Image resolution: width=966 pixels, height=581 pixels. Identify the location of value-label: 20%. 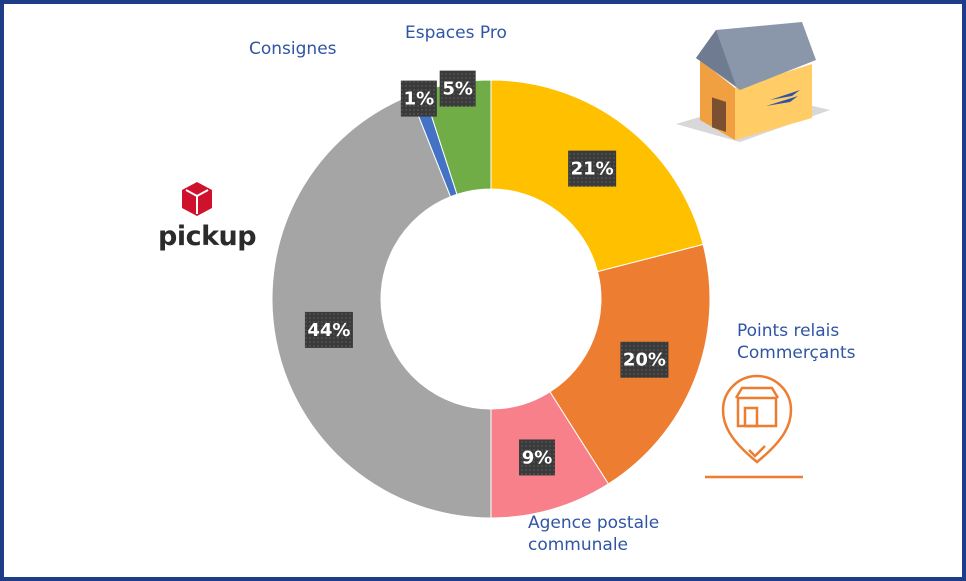
(644, 360).